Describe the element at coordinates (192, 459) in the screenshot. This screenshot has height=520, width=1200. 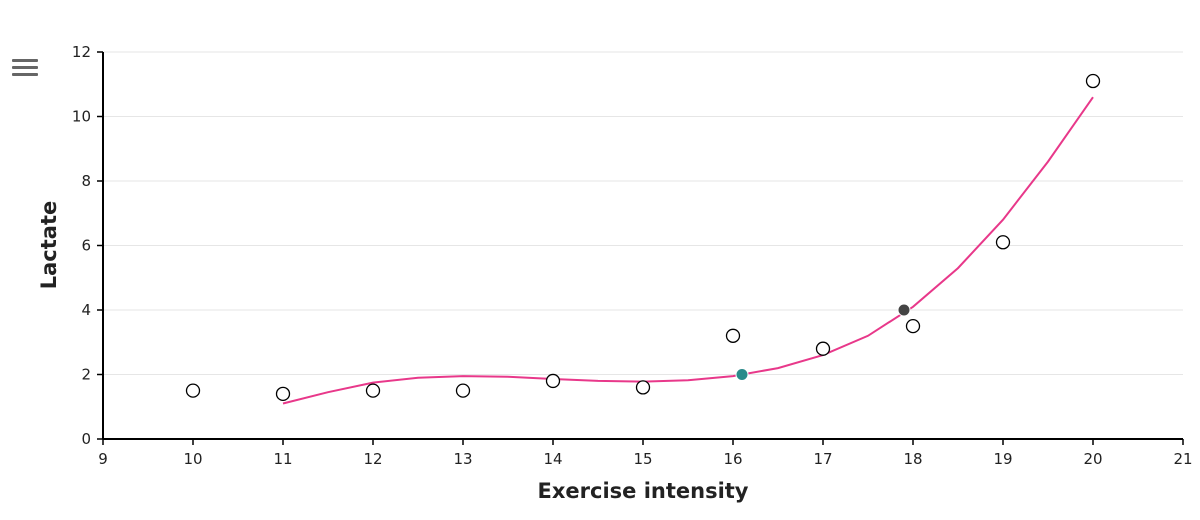
I see `x-tick-label: 10` at that location.